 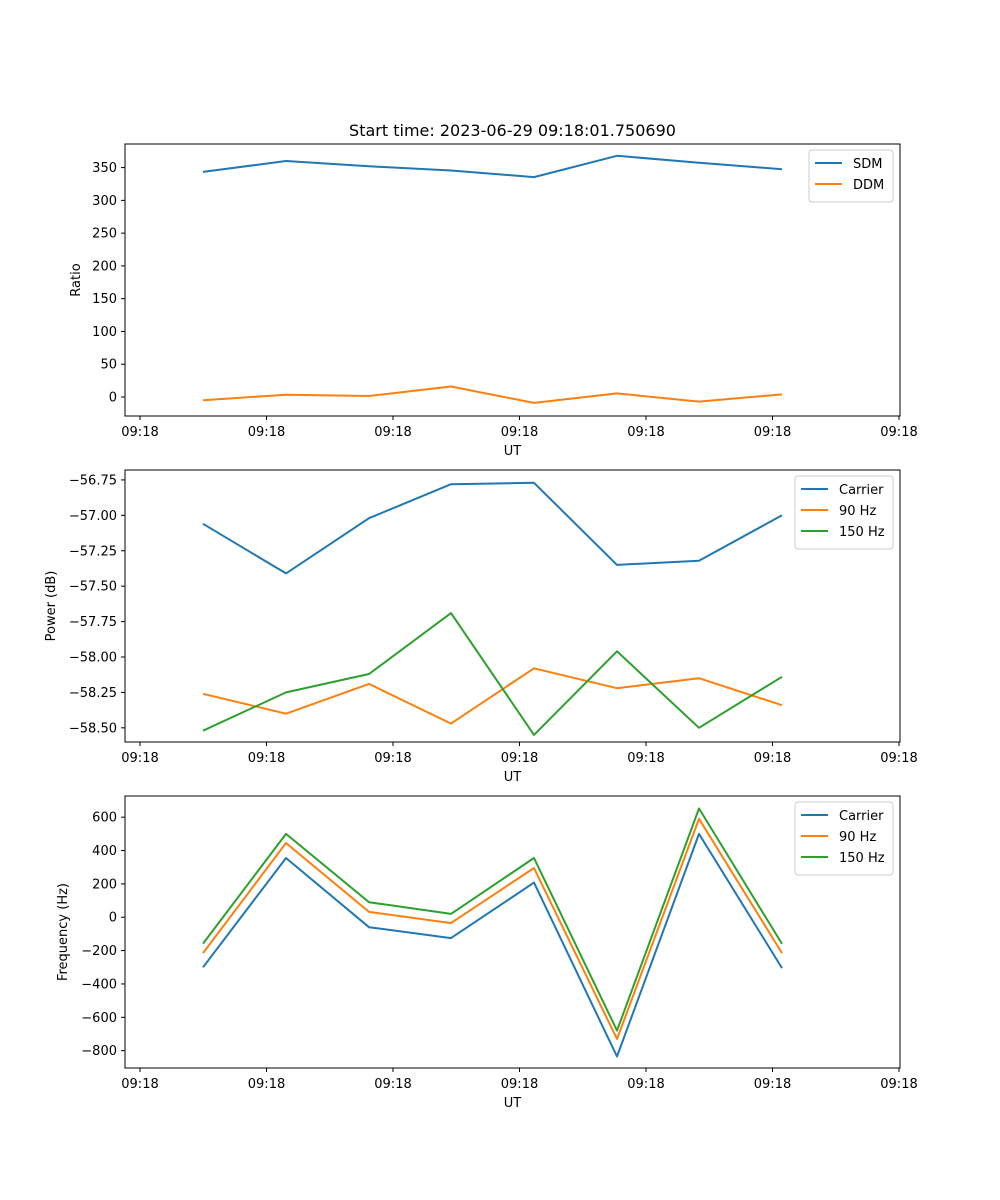 I want to click on y-tick-label: −200, so click(x=99, y=951).